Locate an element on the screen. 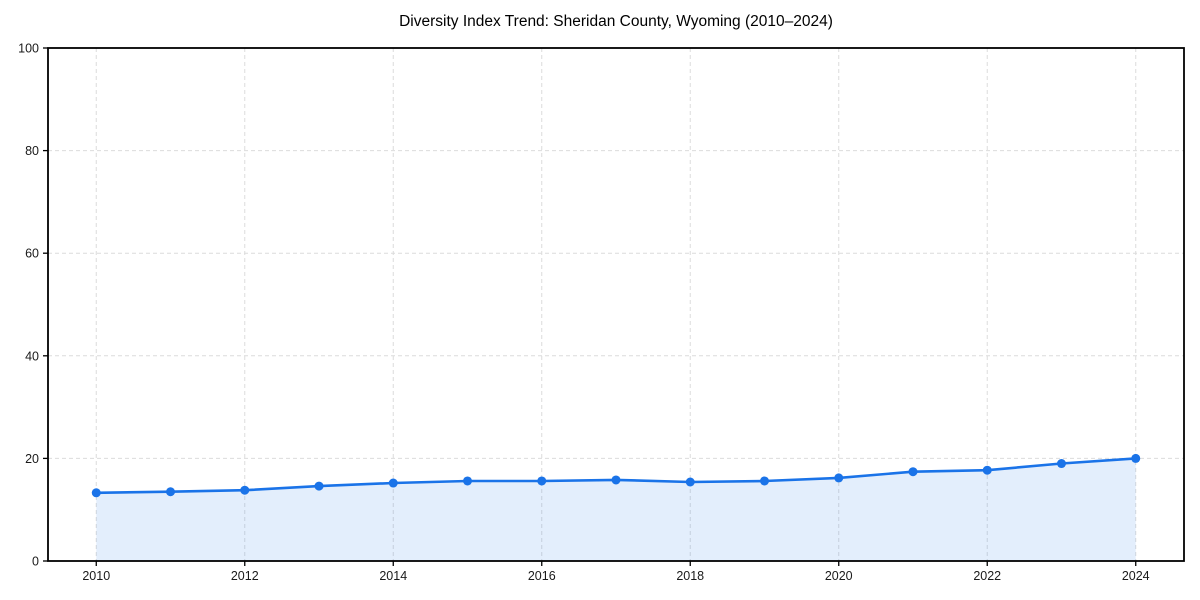 The height and width of the screenshot is (600, 1200). x-tick-label: 2024 is located at coordinates (1136, 576).